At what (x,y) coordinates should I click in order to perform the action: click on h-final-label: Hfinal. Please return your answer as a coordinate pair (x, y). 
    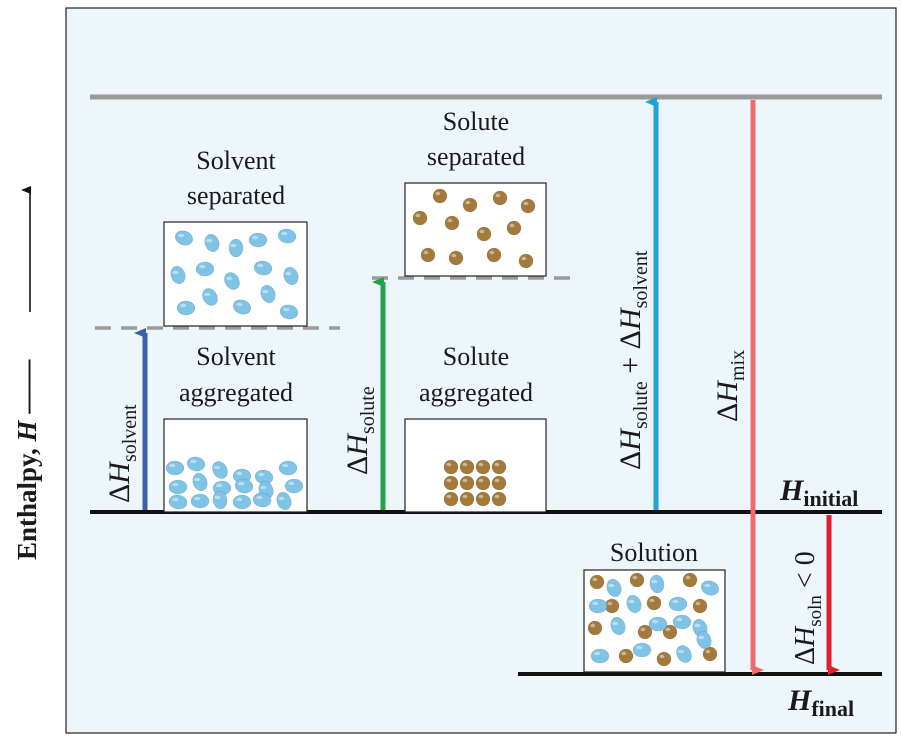
    Looking at the image, I should click on (820, 702).